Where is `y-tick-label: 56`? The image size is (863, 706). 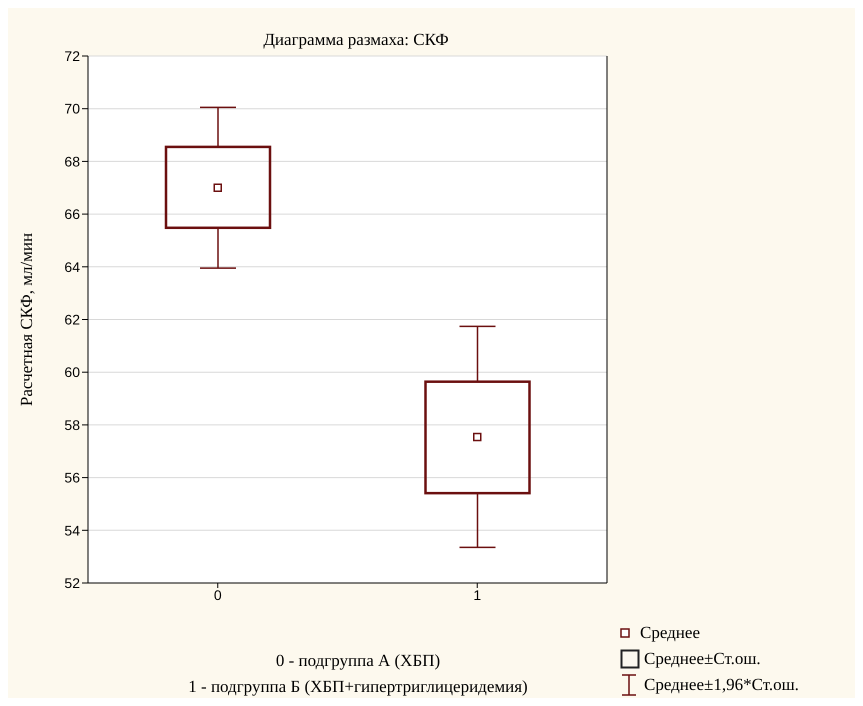 y-tick-label: 56 is located at coordinates (72, 478).